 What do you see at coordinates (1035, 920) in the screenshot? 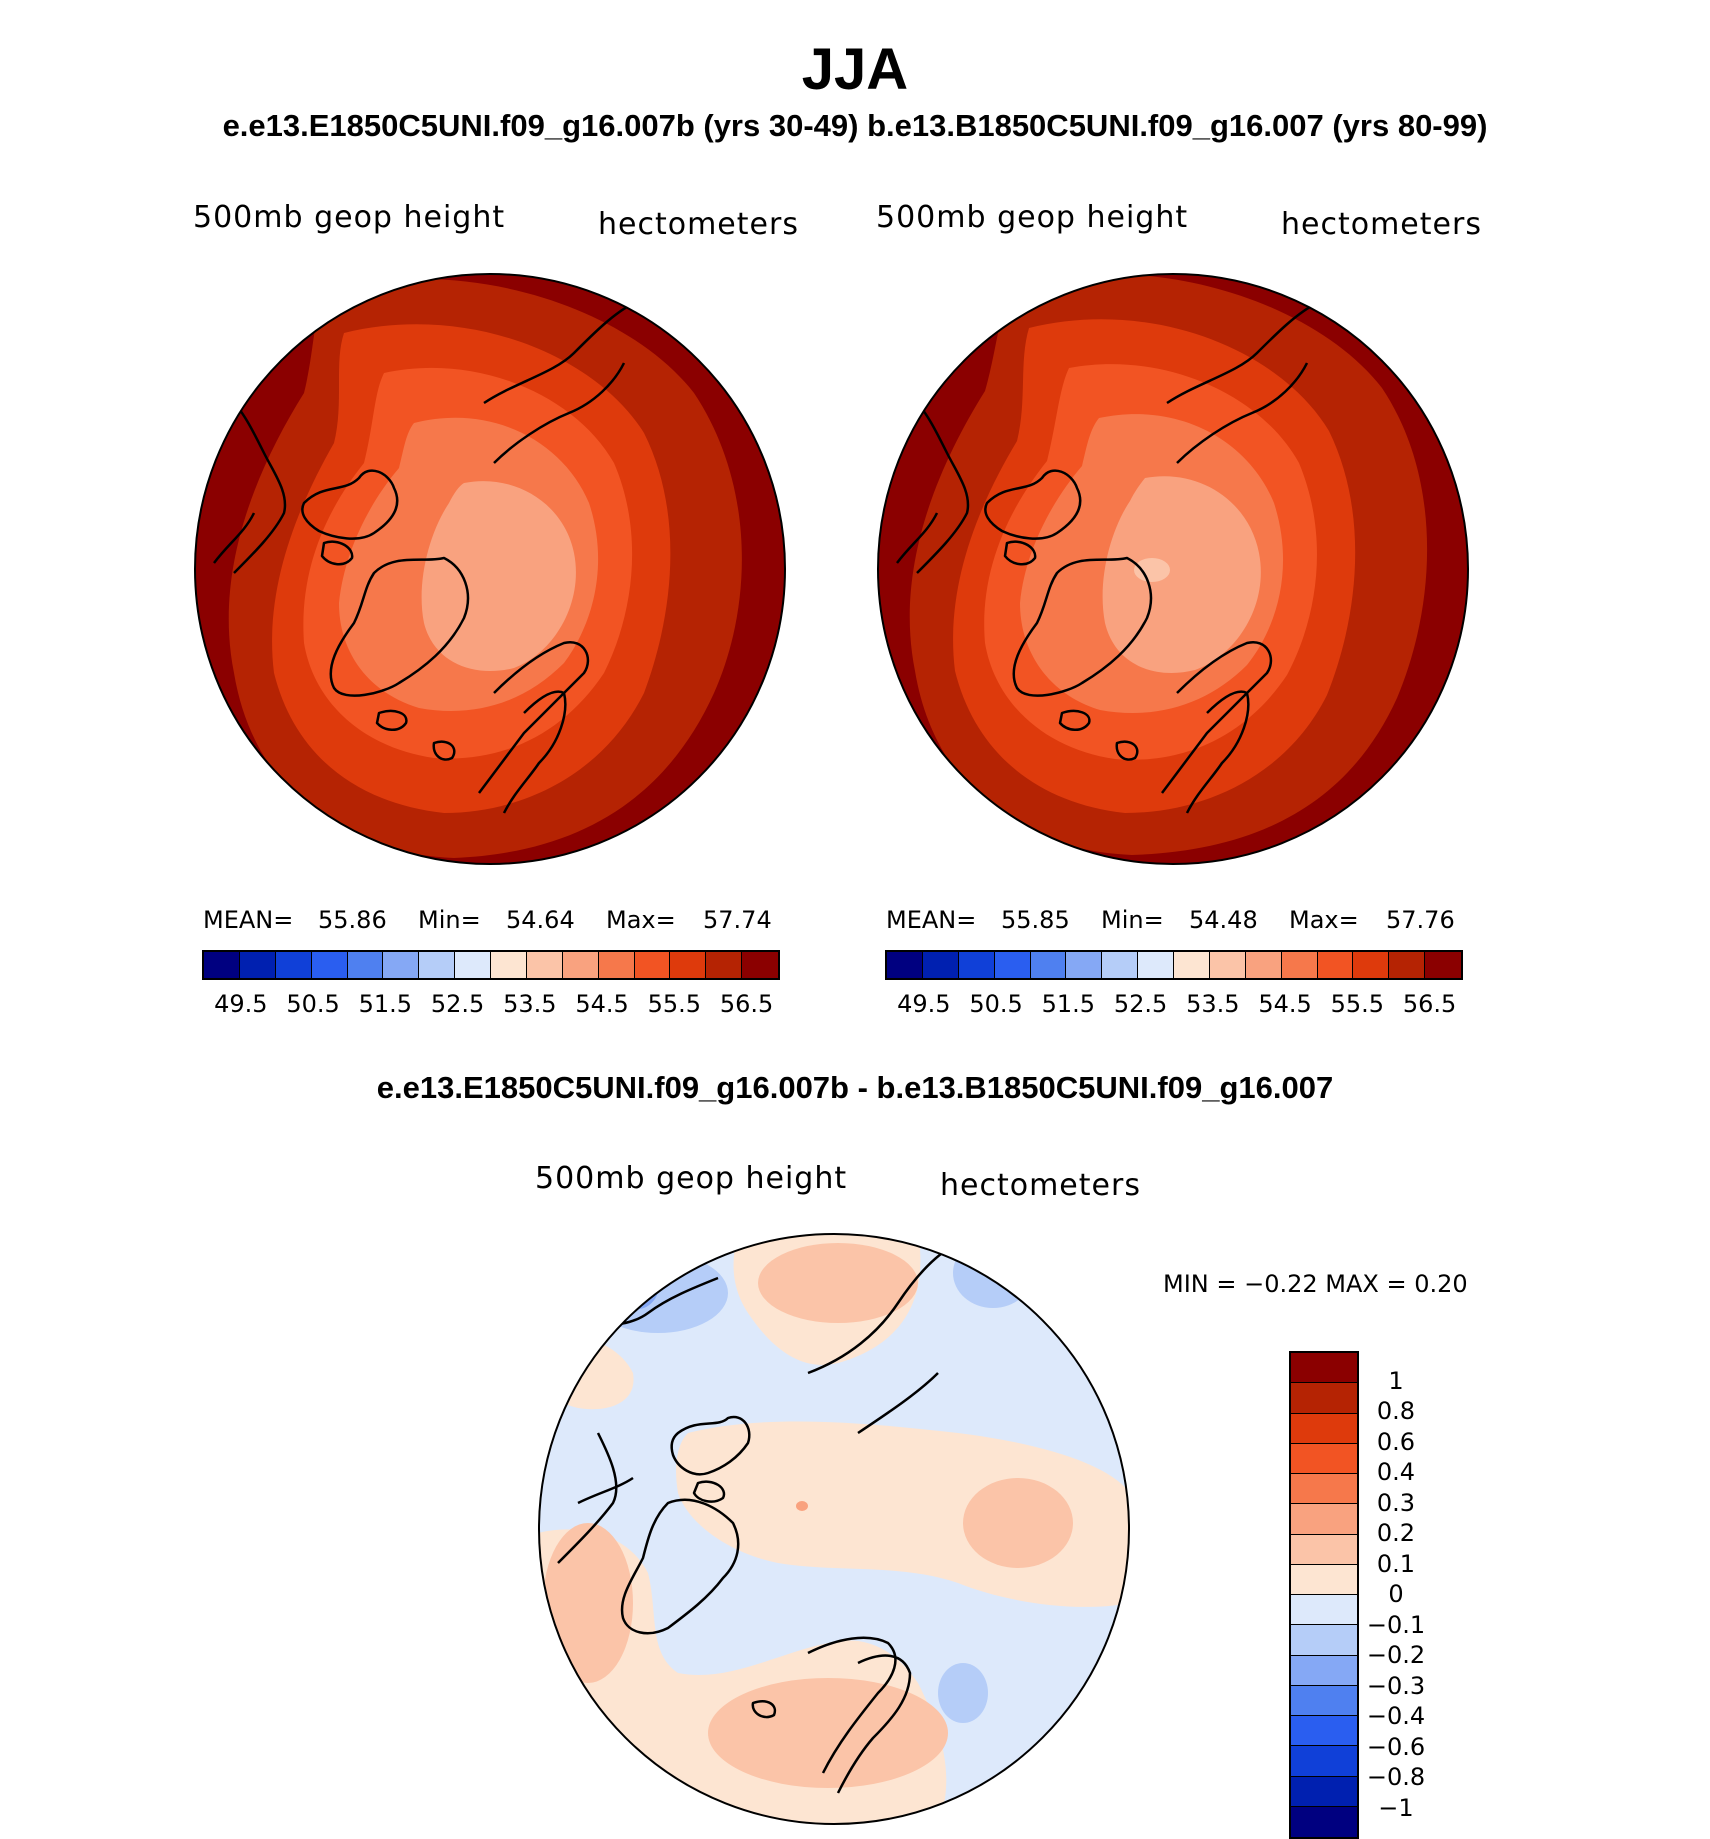
I see `right-mean-value: 55.85` at bounding box center [1035, 920].